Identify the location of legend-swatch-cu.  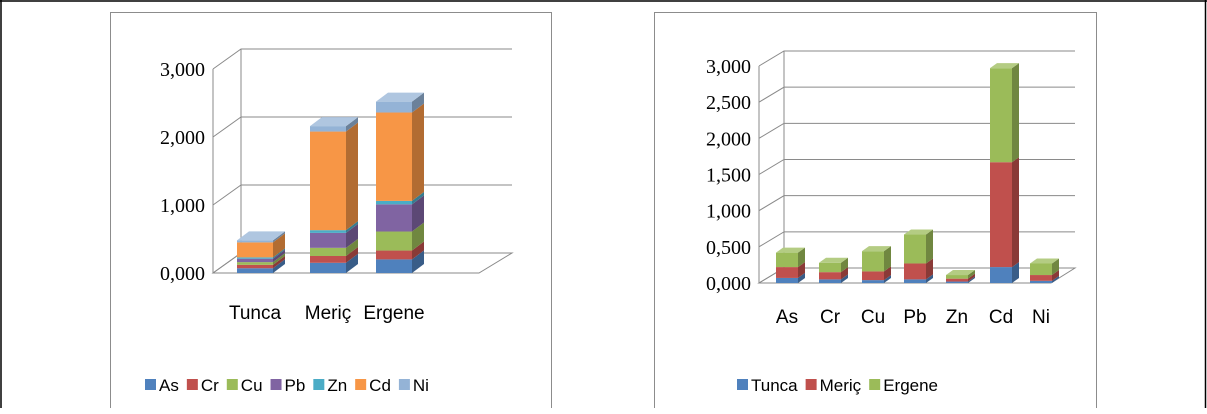
(232, 384).